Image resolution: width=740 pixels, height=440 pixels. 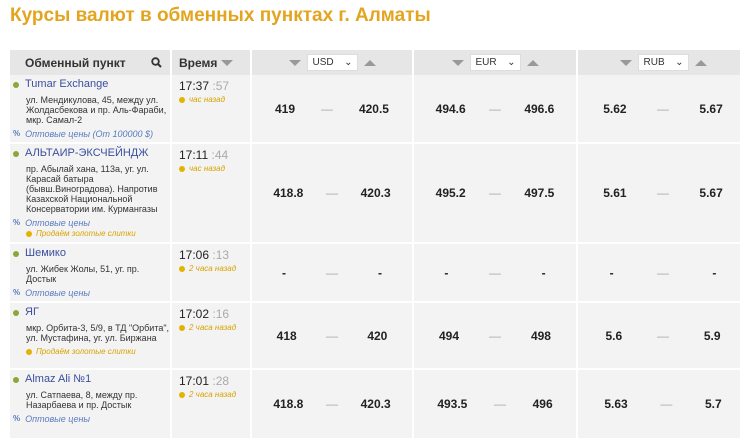 I want to click on exchange-name-link: Шемико, so click(x=45, y=253).